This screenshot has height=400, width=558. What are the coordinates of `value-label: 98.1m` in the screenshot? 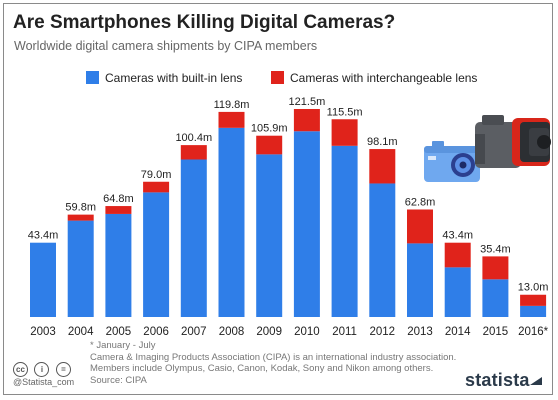 It's located at (382, 142).